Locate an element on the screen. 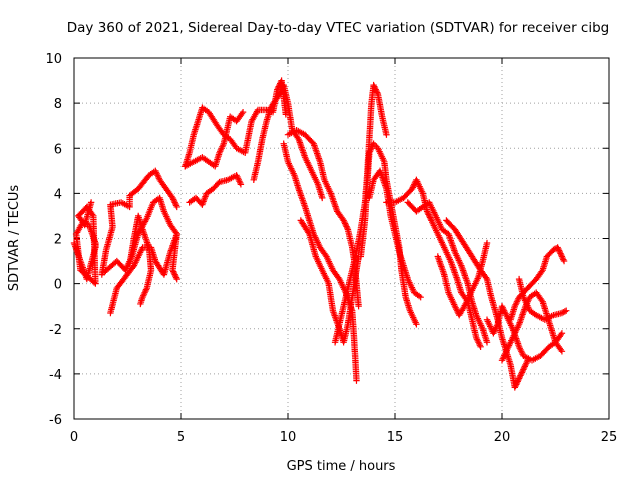 This screenshot has height=480, width=640. y-tick-label: -4 is located at coordinates (55, 375).